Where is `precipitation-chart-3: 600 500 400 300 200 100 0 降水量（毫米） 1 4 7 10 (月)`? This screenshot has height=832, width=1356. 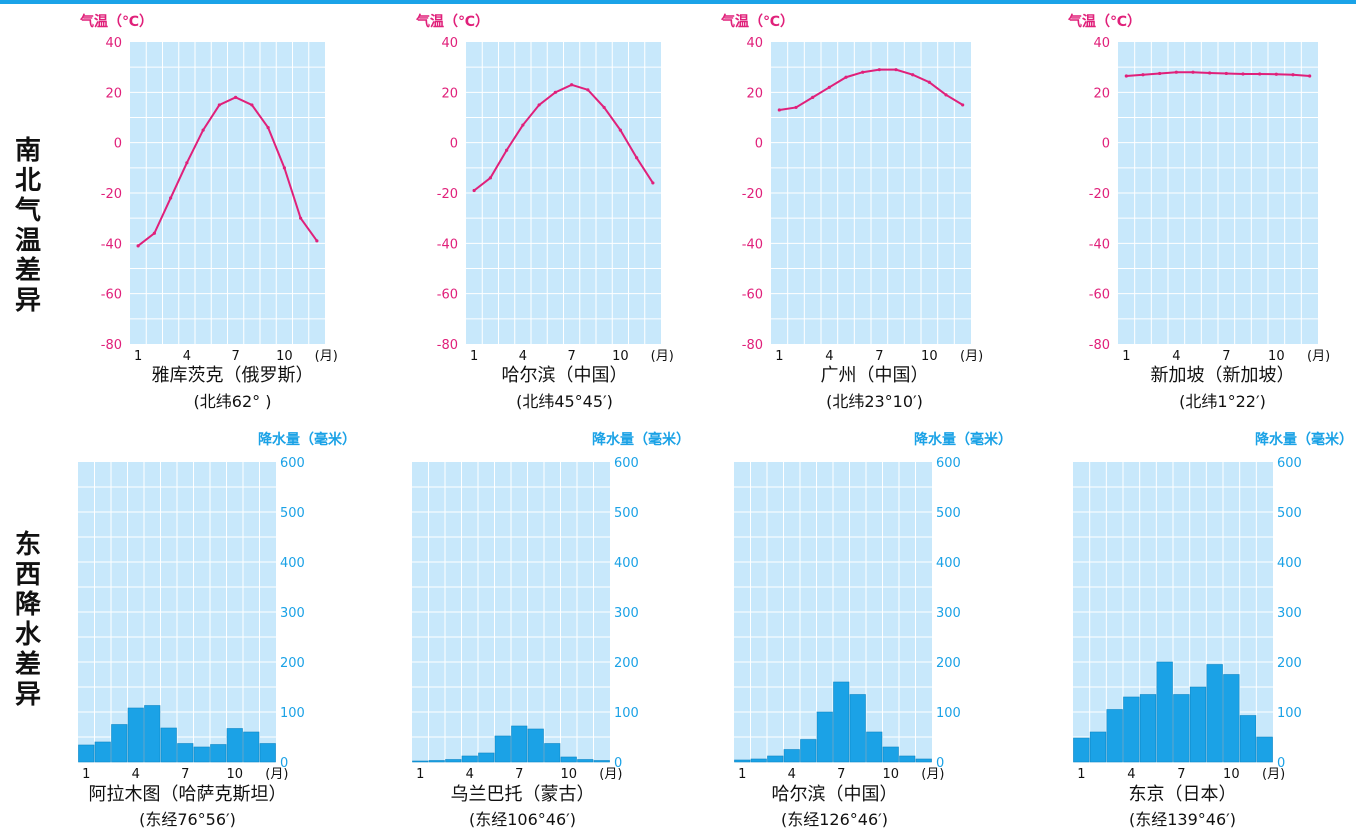 precipitation-chart-3: 600 500 400 300 200 100 0 降水量（毫米） 1 4 7 10 (月) is located at coordinates (873, 606).